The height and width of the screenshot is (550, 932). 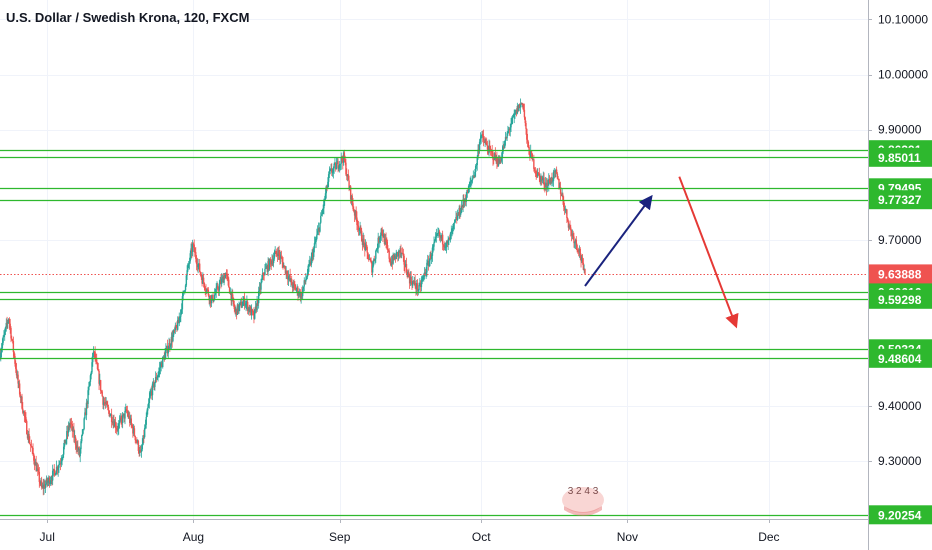 What do you see at coordinates (900, 515) in the screenshot?
I see `level-label-bg` at bounding box center [900, 515].